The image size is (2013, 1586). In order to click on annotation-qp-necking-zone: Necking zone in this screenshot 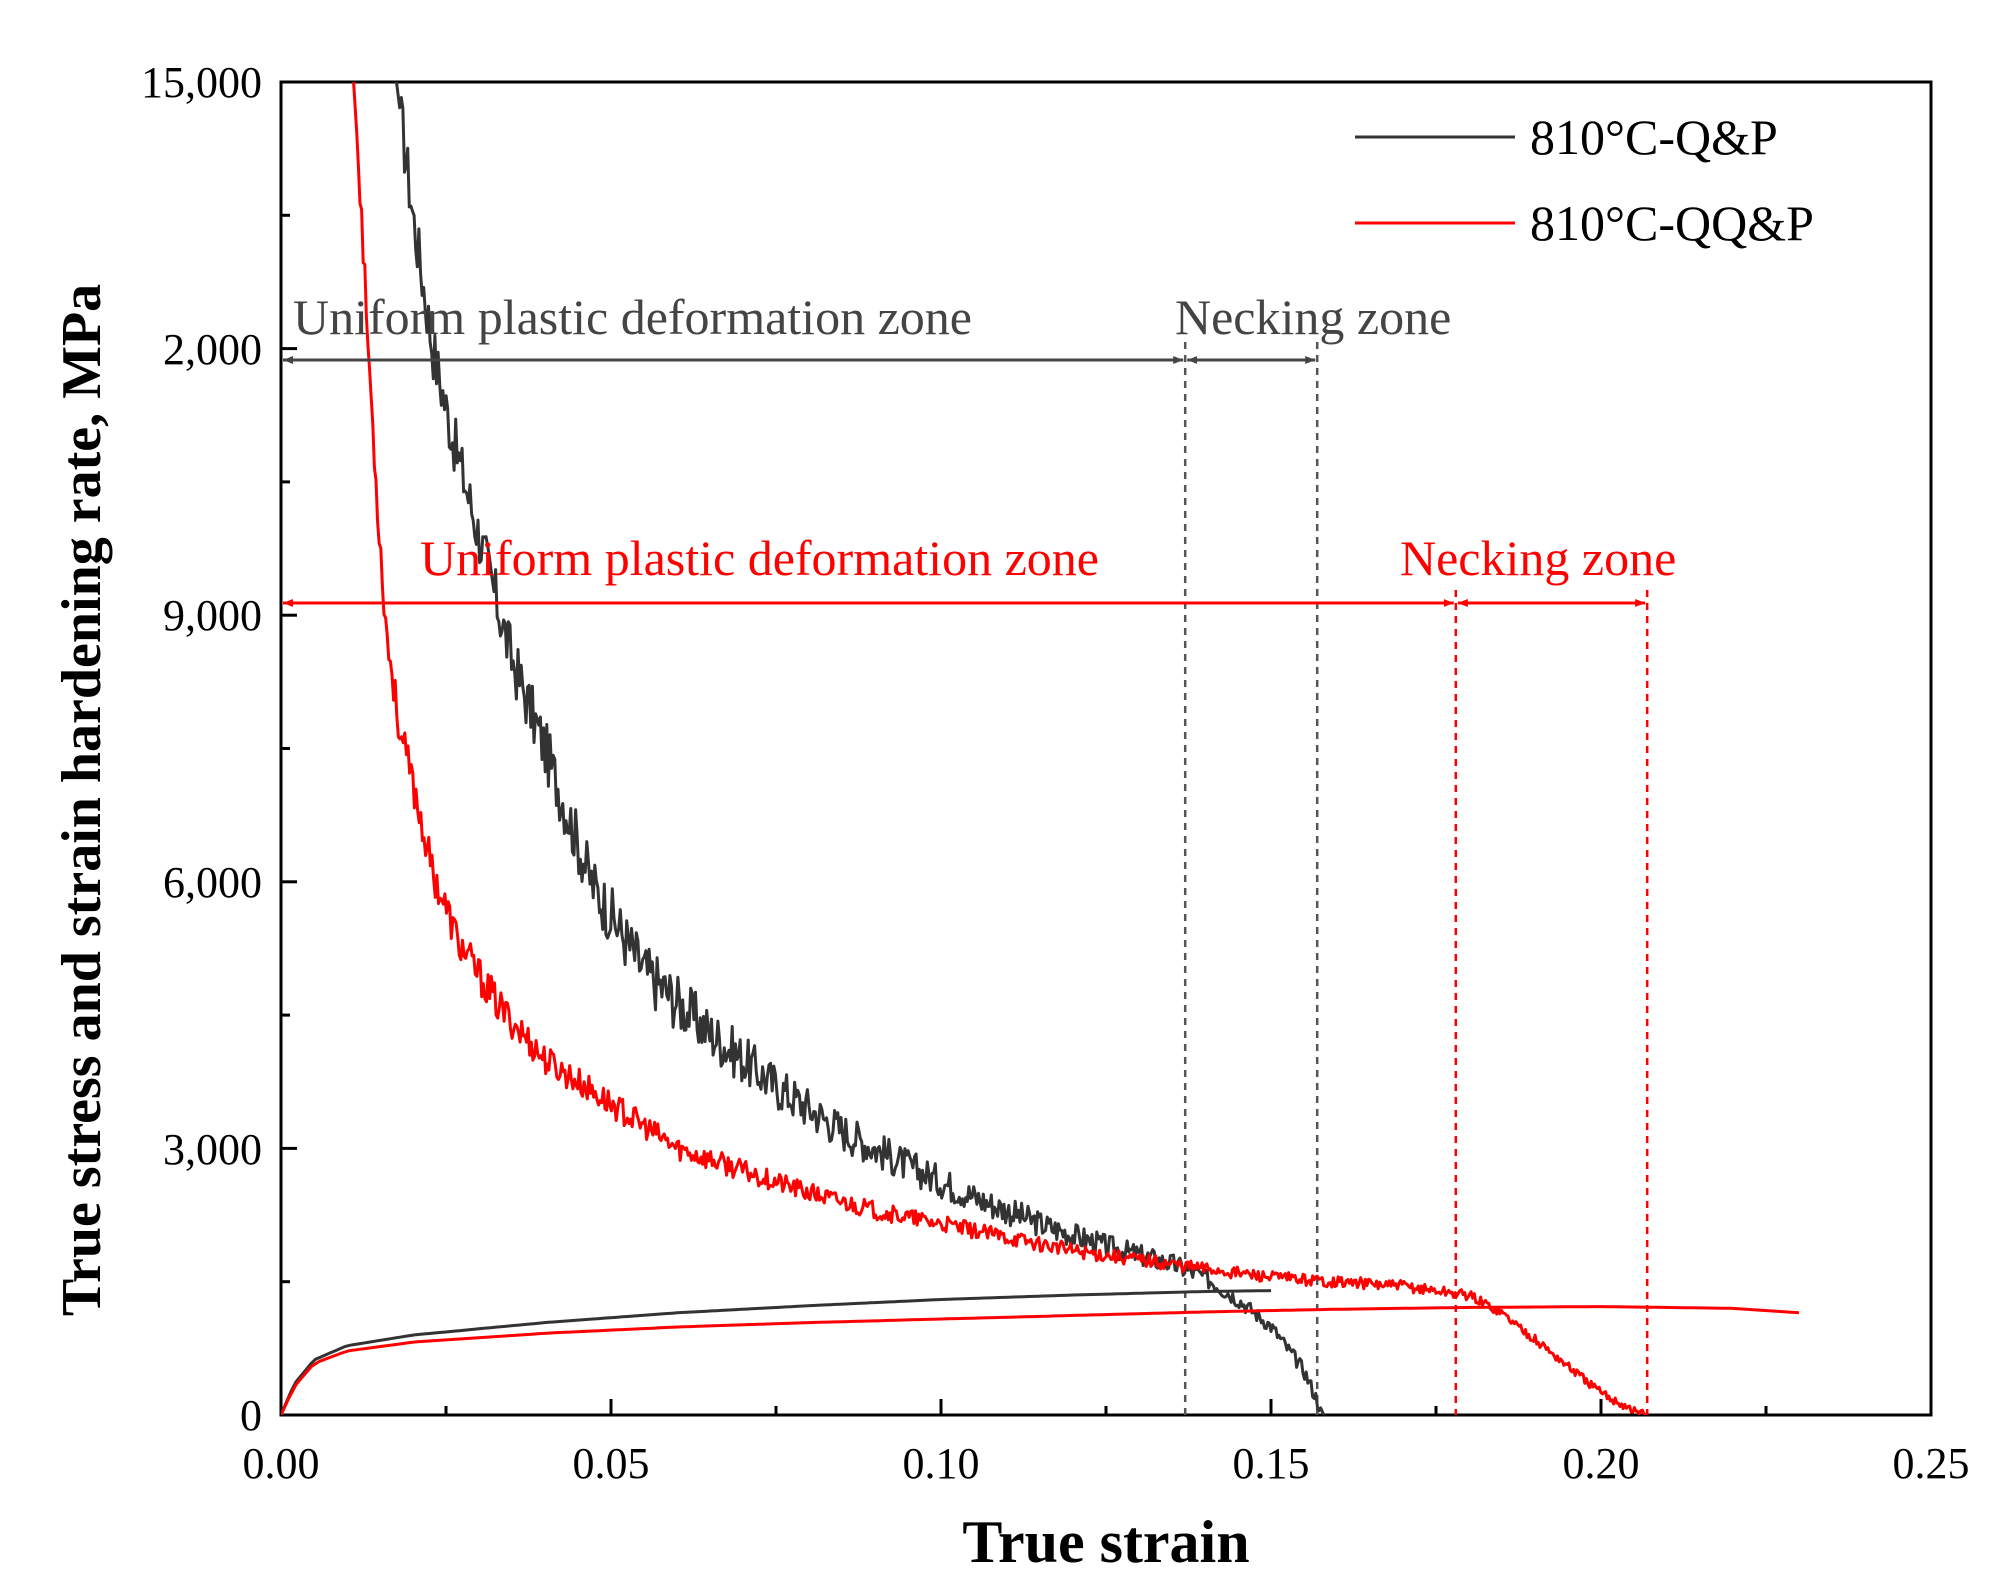, I will do `click(1313, 317)`.